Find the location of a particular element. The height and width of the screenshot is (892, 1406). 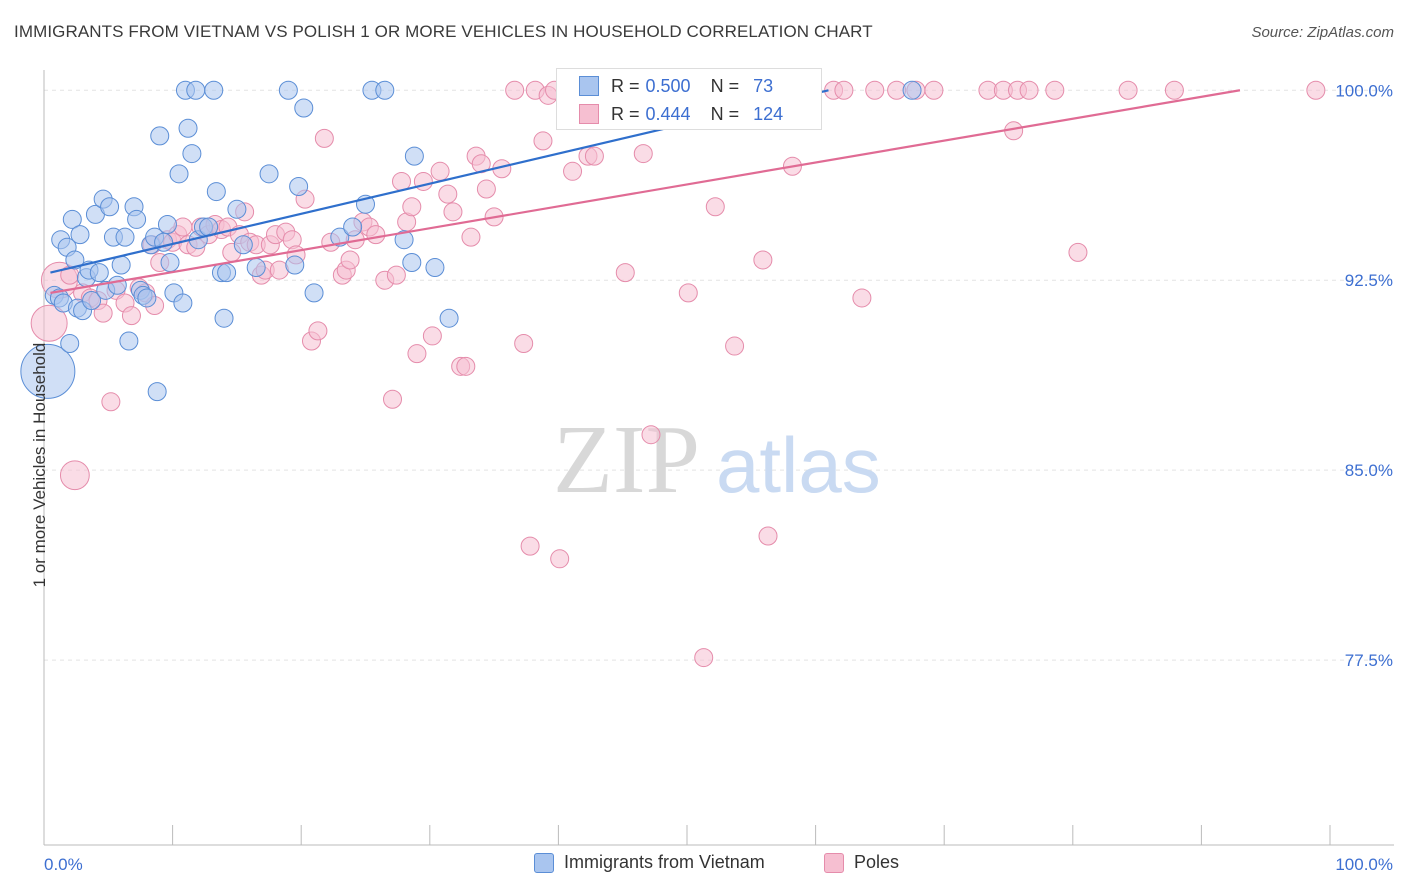

legend-item-vietnam: Immigrants from Vietnam is located at coordinates (649, 862).